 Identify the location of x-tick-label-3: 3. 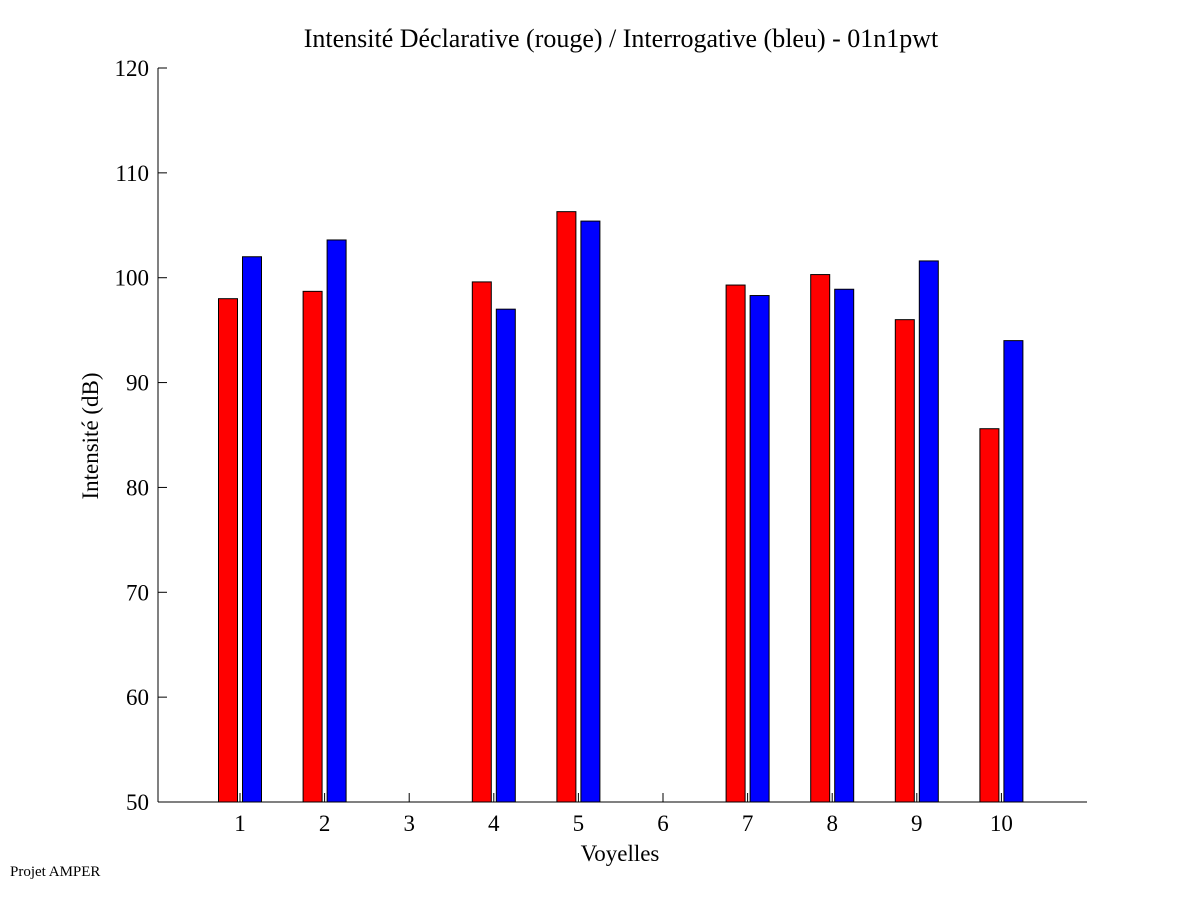
(409, 823).